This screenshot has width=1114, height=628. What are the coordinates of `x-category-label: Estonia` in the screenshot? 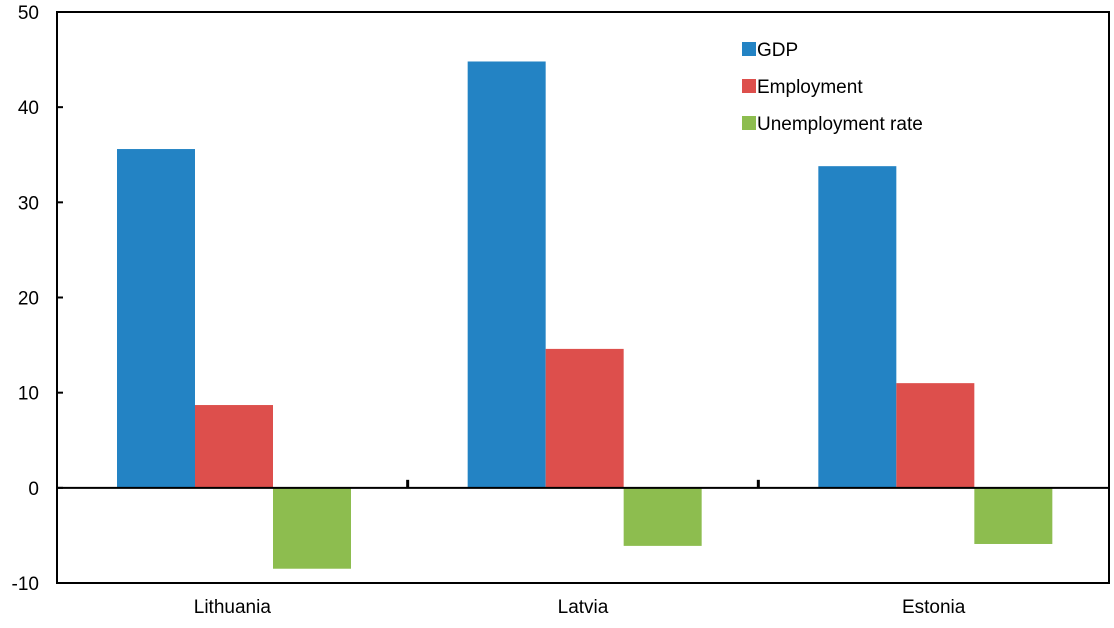 It's located at (934, 607).